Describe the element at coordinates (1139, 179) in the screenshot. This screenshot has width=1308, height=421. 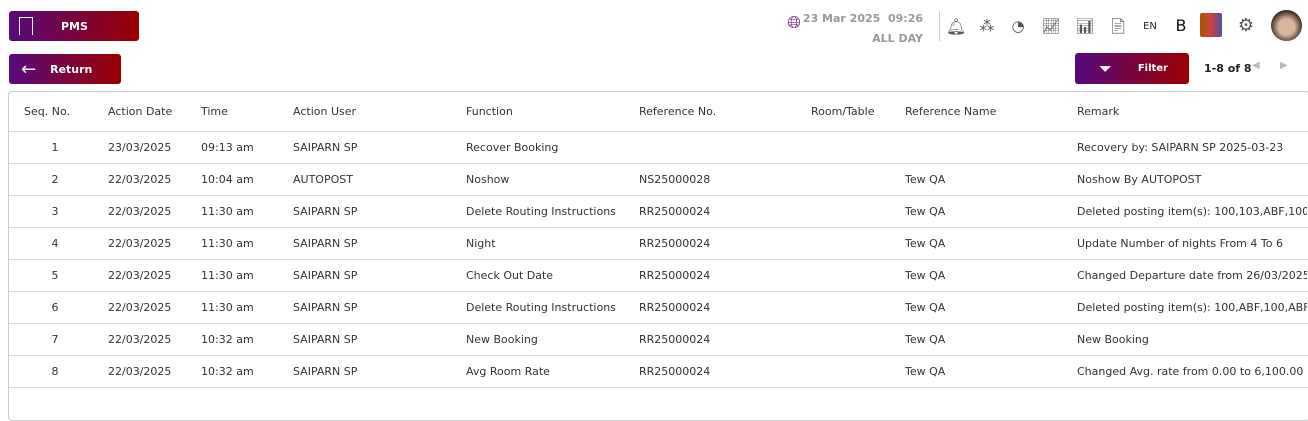
I see `table-cell: Noshow By AUTOPOST` at that location.